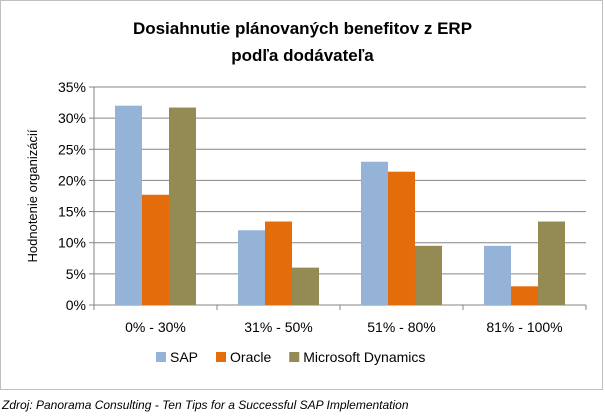  What do you see at coordinates (155, 327) in the screenshot?
I see `x-tick-label: 0% - 30%` at bounding box center [155, 327].